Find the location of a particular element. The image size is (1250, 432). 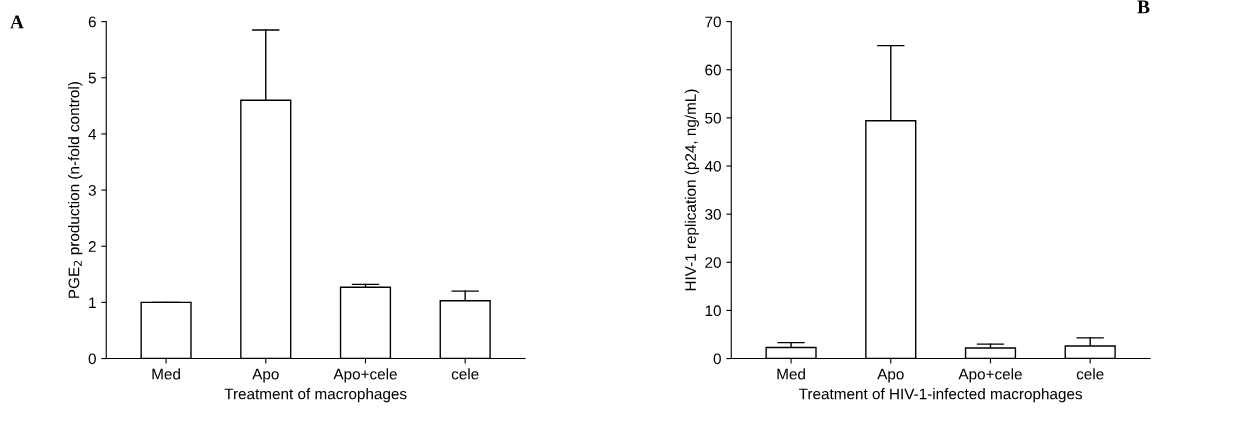

y-tick-label: 10 is located at coordinates (713, 311).